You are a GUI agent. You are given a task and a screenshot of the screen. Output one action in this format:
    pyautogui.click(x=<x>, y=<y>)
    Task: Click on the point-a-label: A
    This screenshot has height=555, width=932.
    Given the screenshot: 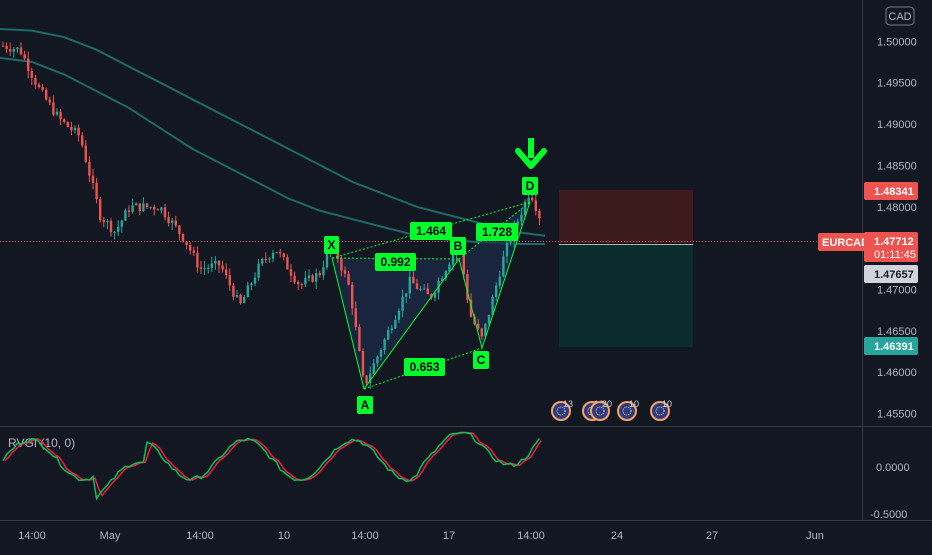 What is the action you would take?
    pyautogui.click(x=365, y=405)
    